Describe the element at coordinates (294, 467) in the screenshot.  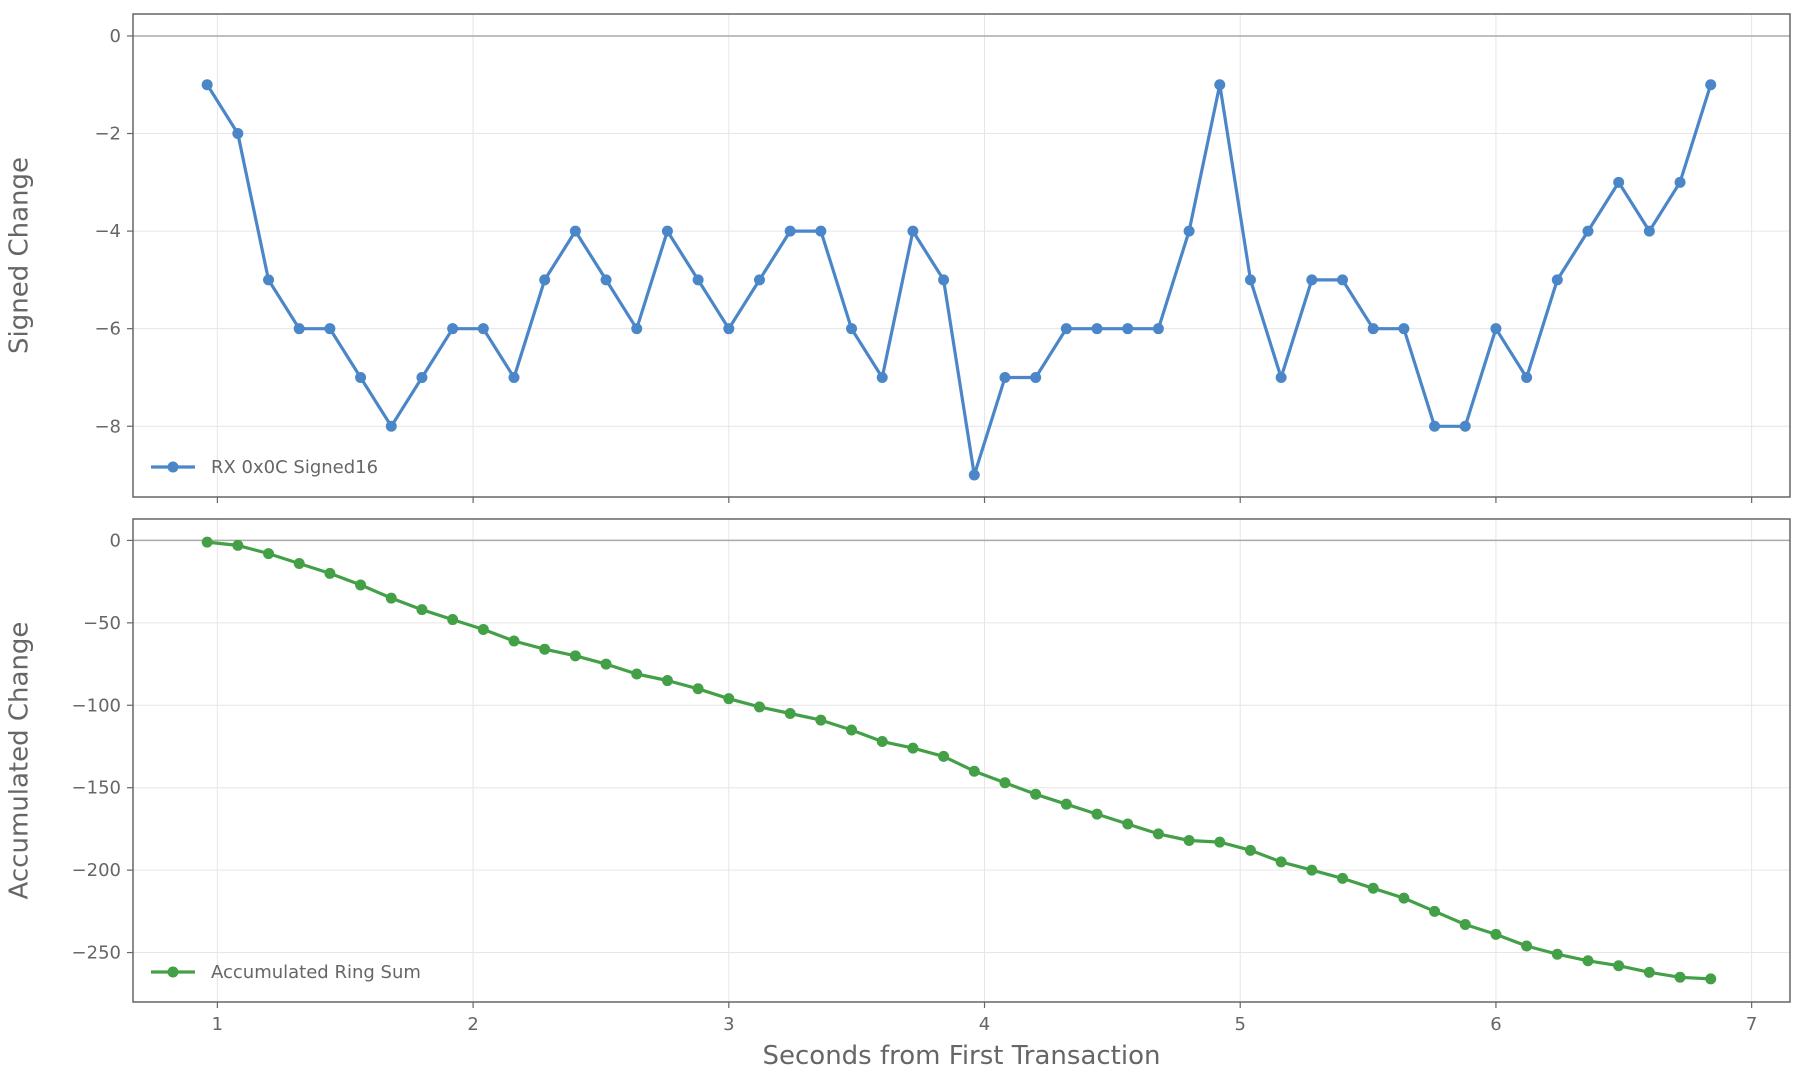
I see `legend-label: RX 0x0C Signed16` at that location.